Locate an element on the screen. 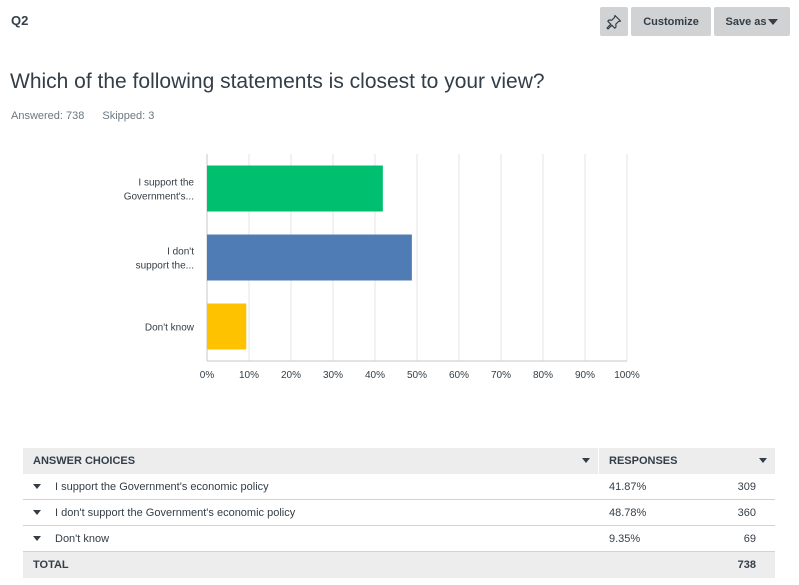 The height and width of the screenshot is (585, 799). skipped-count: Skipped: 3 is located at coordinates (128, 116).